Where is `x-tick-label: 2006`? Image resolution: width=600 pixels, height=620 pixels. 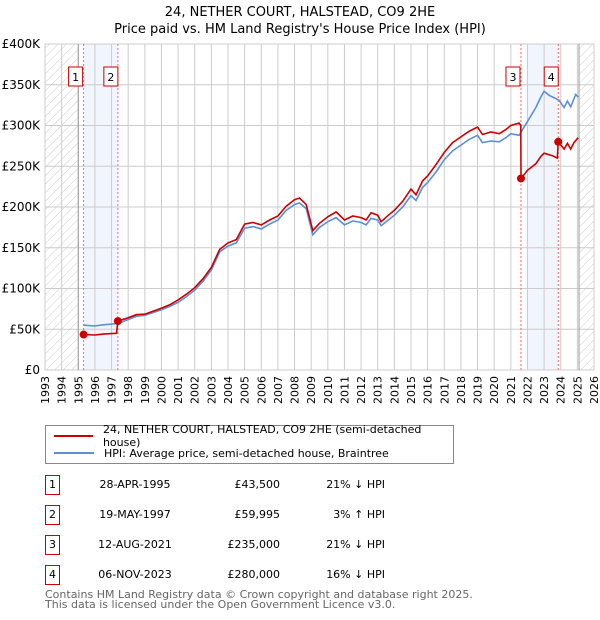 x-tick-label: 2006 is located at coordinates (261, 390).